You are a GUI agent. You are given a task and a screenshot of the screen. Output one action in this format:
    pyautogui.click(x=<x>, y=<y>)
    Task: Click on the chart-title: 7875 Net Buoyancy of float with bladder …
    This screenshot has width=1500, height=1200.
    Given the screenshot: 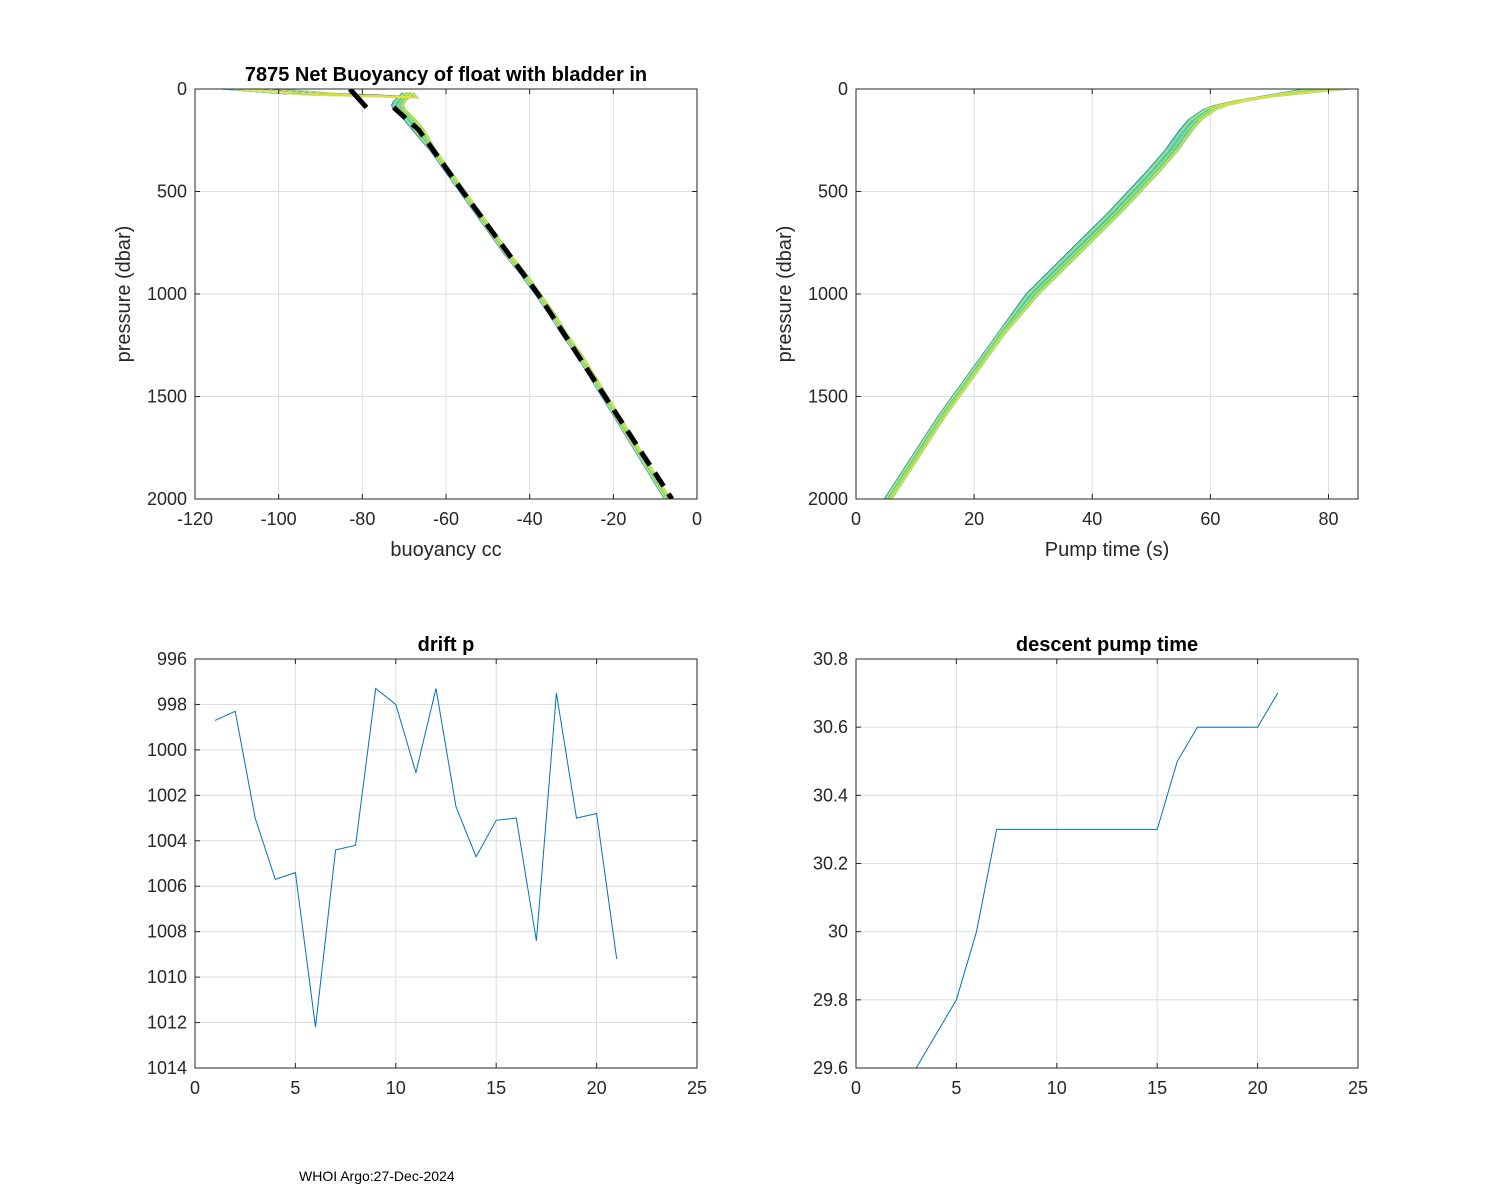 What is the action you would take?
    pyautogui.click(x=446, y=75)
    